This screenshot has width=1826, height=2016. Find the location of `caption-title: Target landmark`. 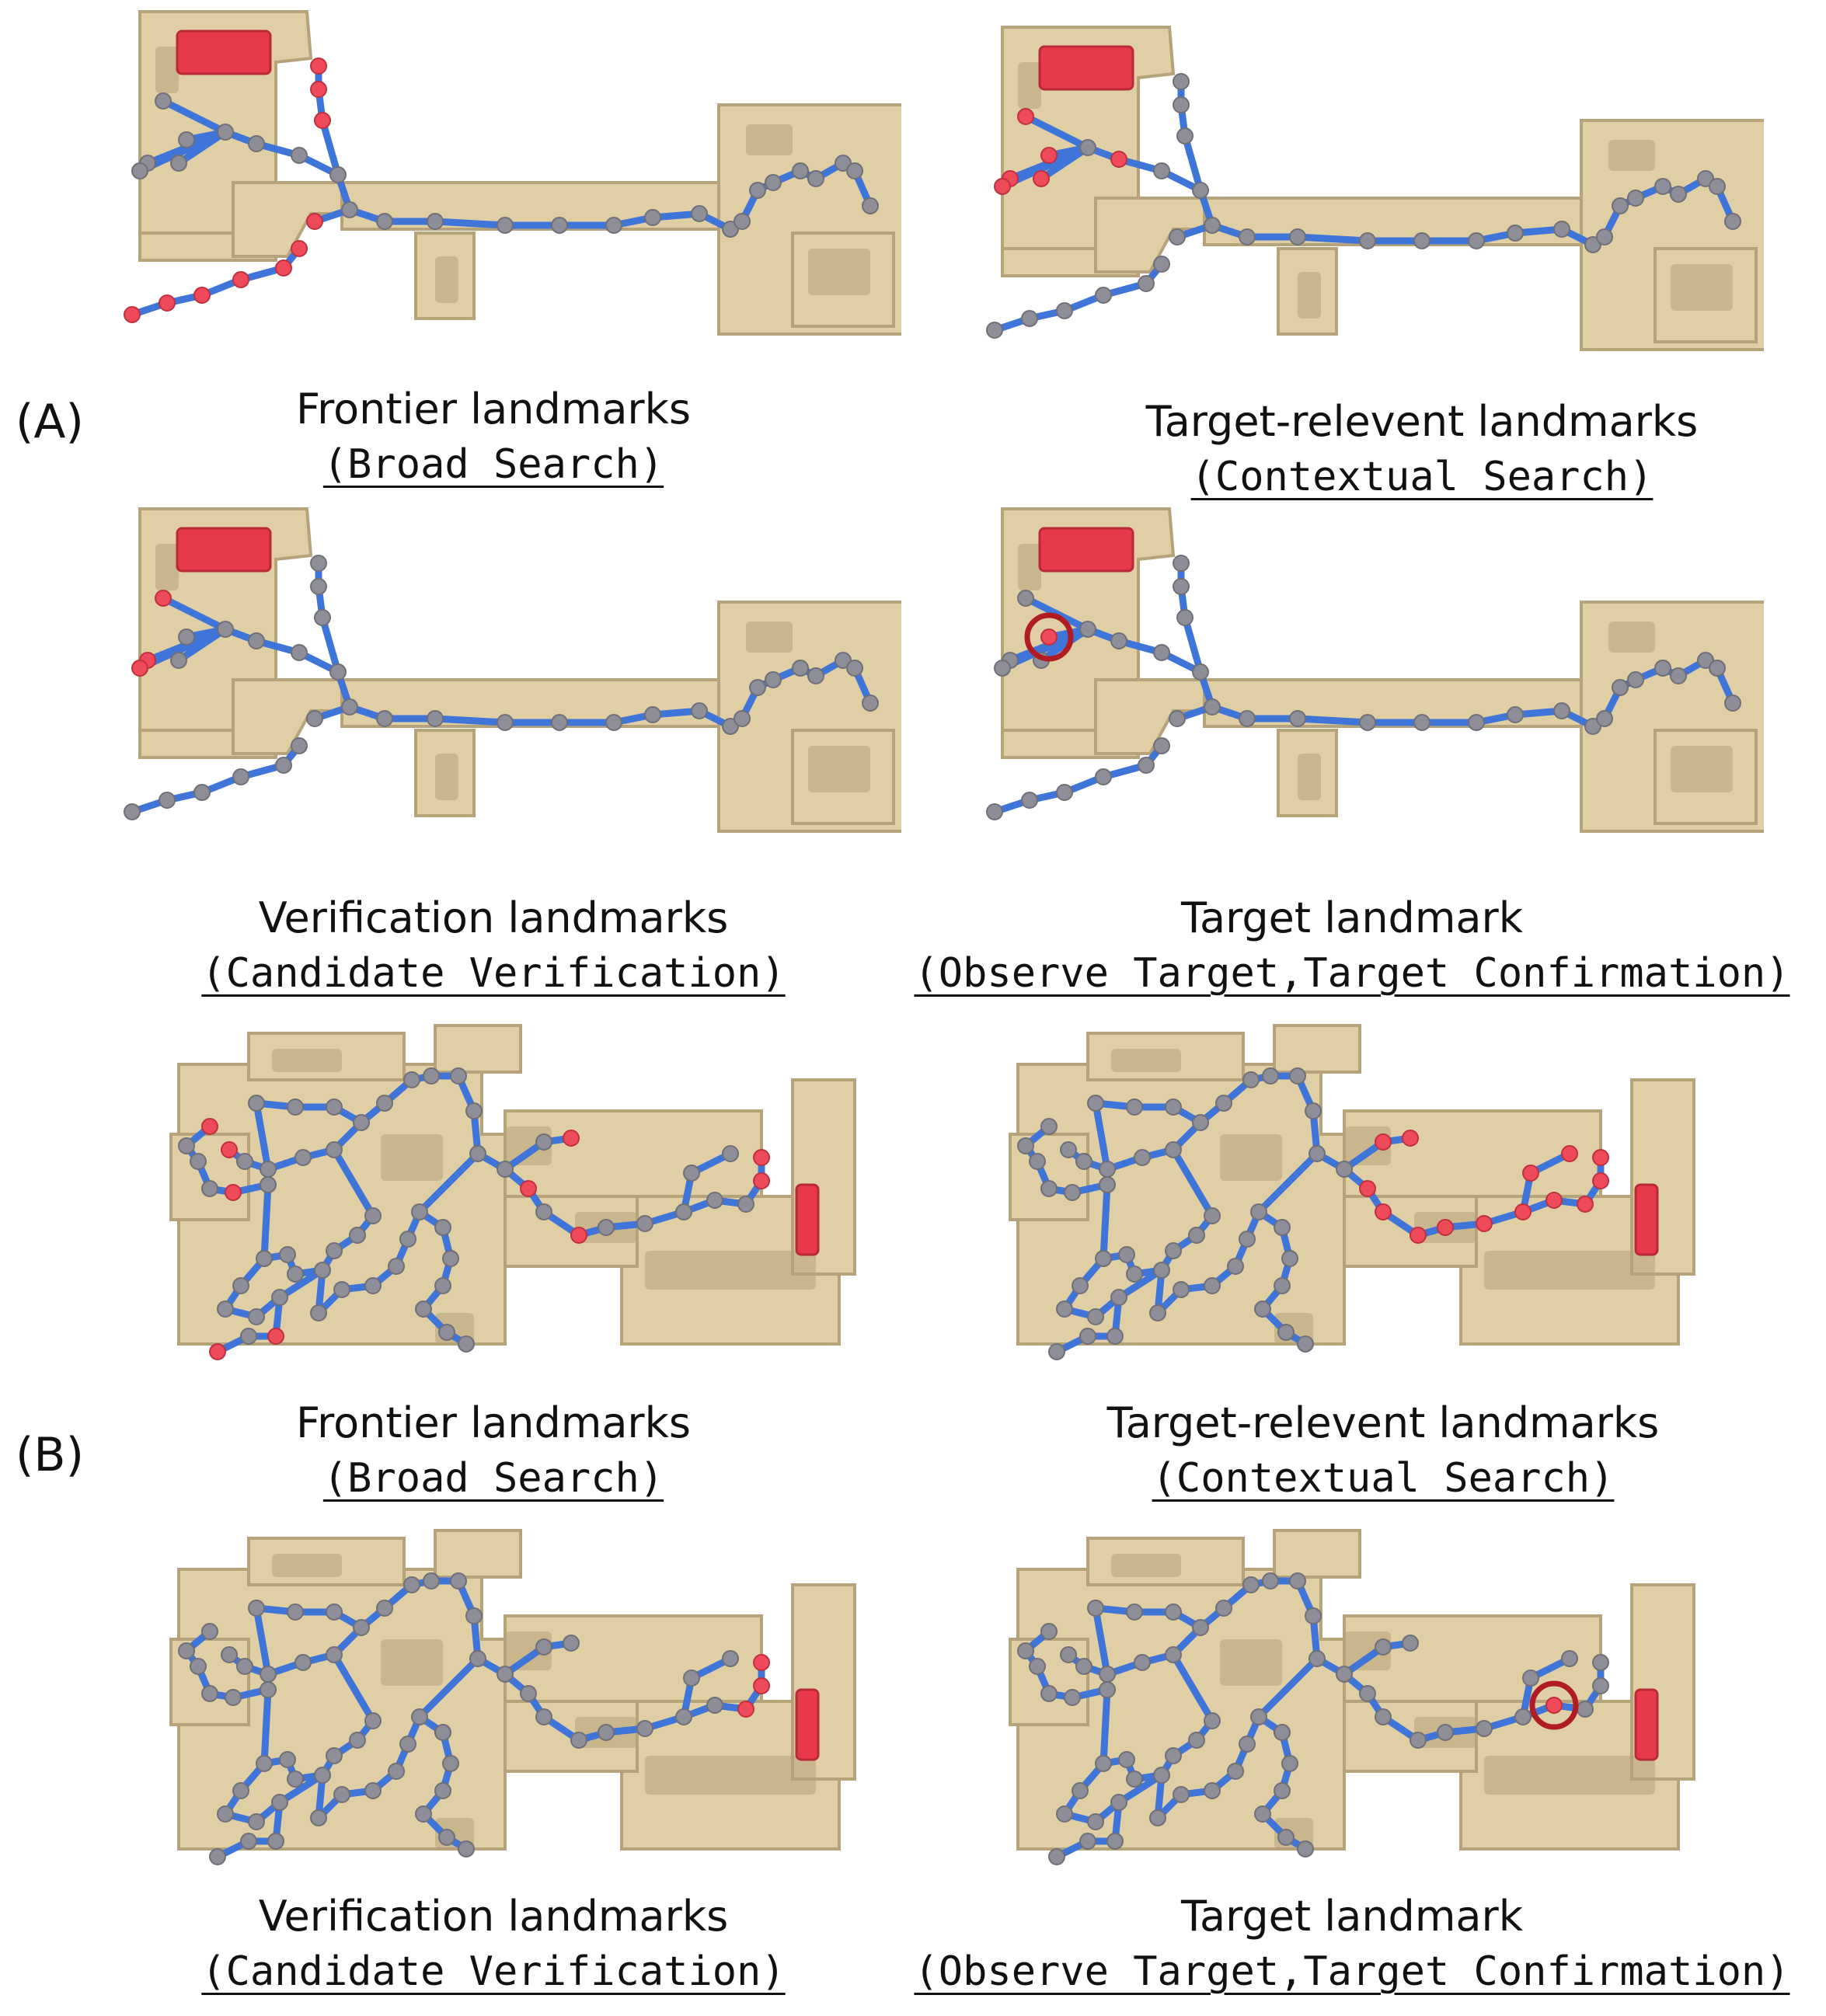

caption-title: Target landmark is located at coordinates (1352, 917).